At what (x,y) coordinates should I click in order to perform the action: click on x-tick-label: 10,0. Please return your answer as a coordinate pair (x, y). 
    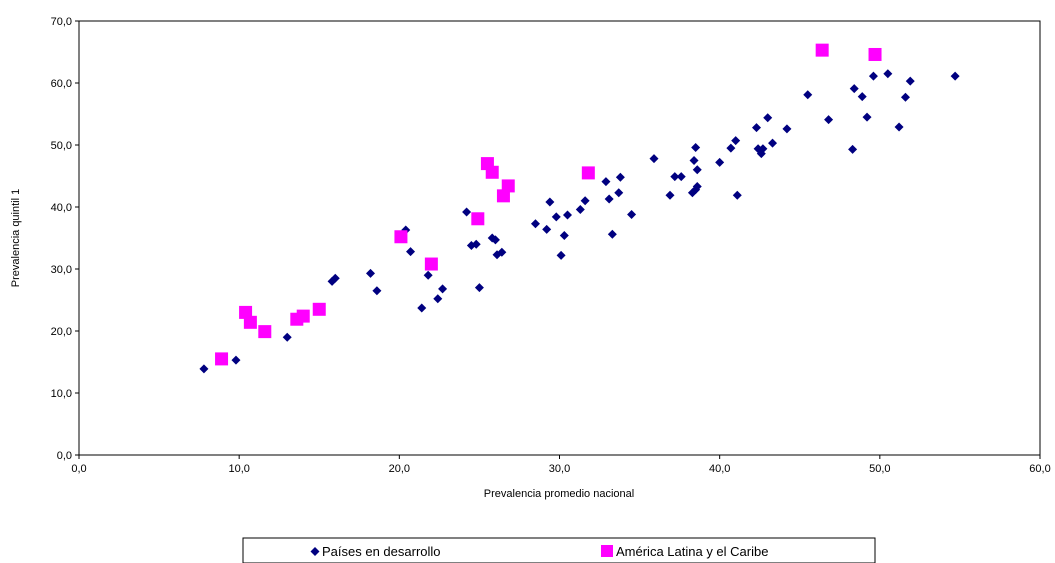
    Looking at the image, I should click on (238, 469).